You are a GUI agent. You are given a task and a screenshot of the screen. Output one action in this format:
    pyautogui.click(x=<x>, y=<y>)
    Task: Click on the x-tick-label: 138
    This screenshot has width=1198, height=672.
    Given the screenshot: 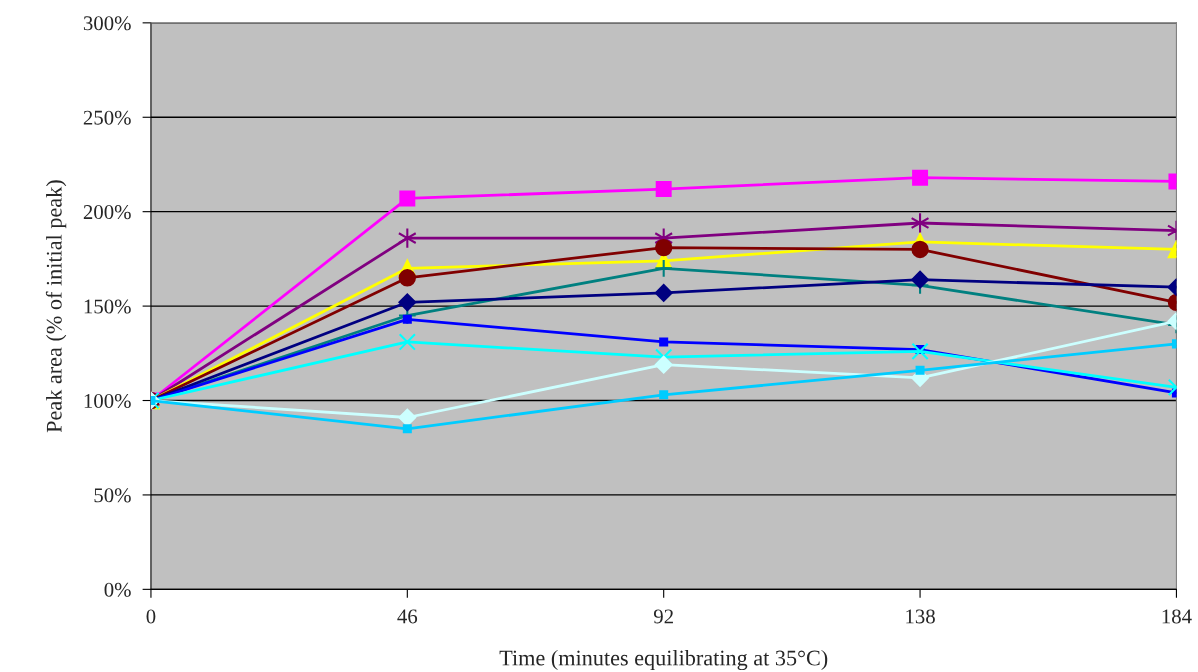 What is the action you would take?
    pyautogui.click(x=920, y=616)
    